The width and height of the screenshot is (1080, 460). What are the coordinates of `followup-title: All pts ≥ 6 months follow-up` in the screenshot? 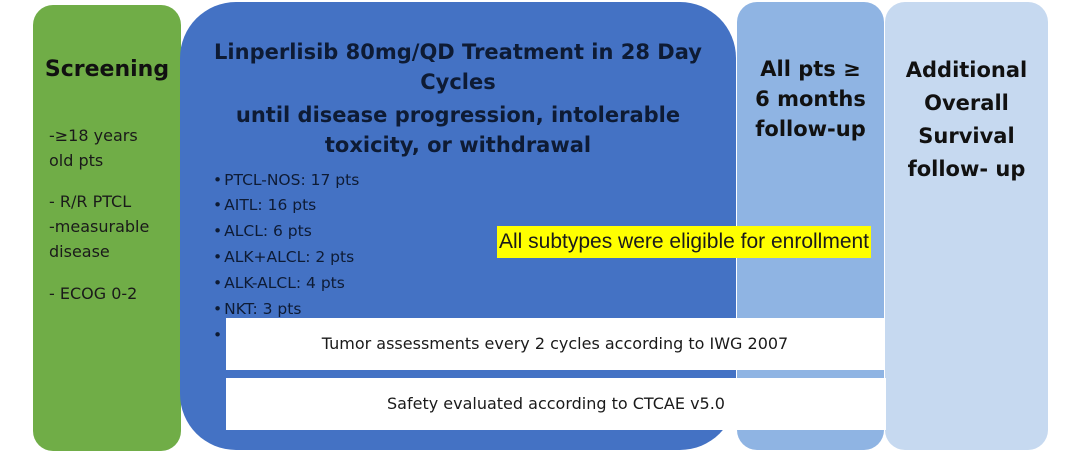 It's located at (810, 99).